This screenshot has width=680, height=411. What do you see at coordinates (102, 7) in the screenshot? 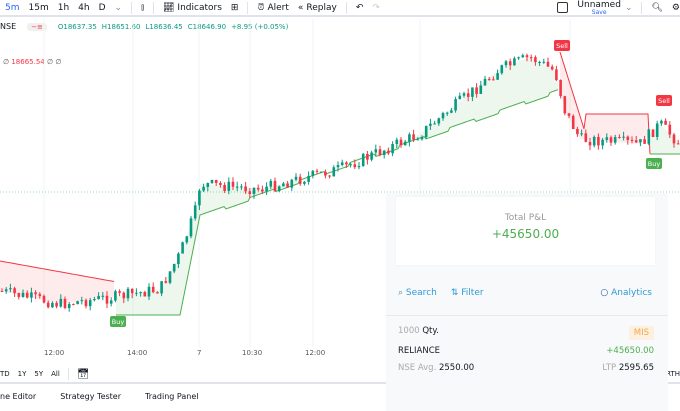
I see `interval-d: D` at bounding box center [102, 7].